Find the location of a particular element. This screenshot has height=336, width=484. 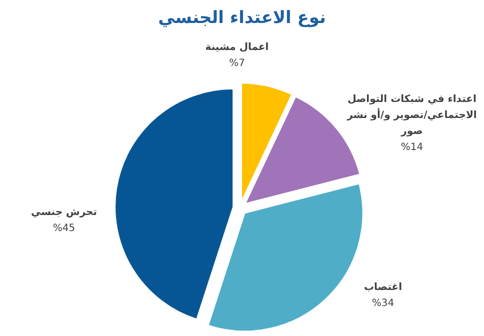

data-label: %34 is located at coordinates (383, 304).